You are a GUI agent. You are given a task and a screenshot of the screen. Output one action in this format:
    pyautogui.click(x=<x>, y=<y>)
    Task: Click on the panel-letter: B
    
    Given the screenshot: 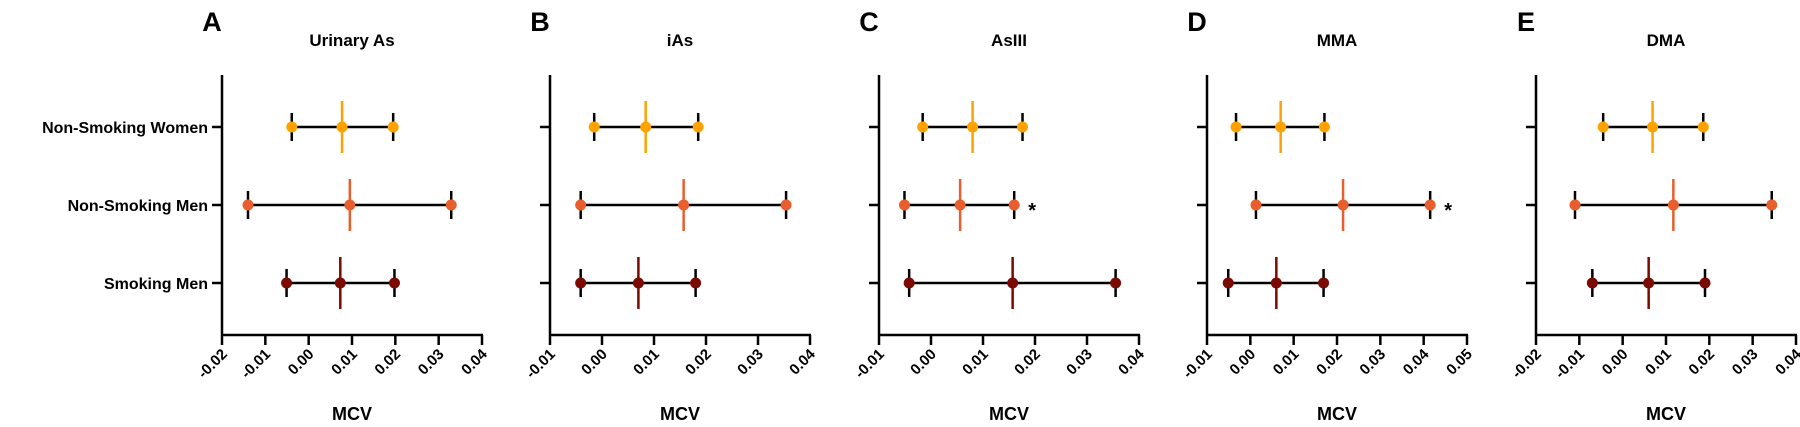 What is the action you would take?
    pyautogui.click(x=540, y=22)
    